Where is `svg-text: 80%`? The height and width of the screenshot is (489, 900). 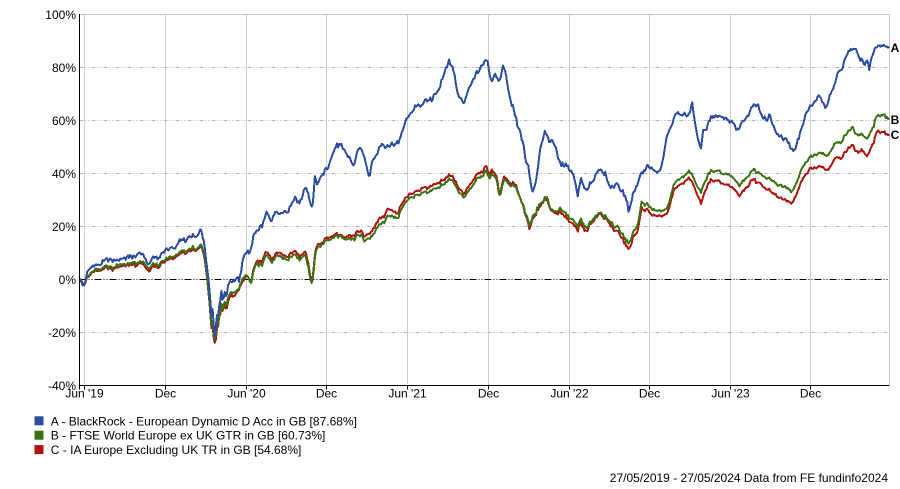
svg-text: 80% is located at coordinates (64, 68).